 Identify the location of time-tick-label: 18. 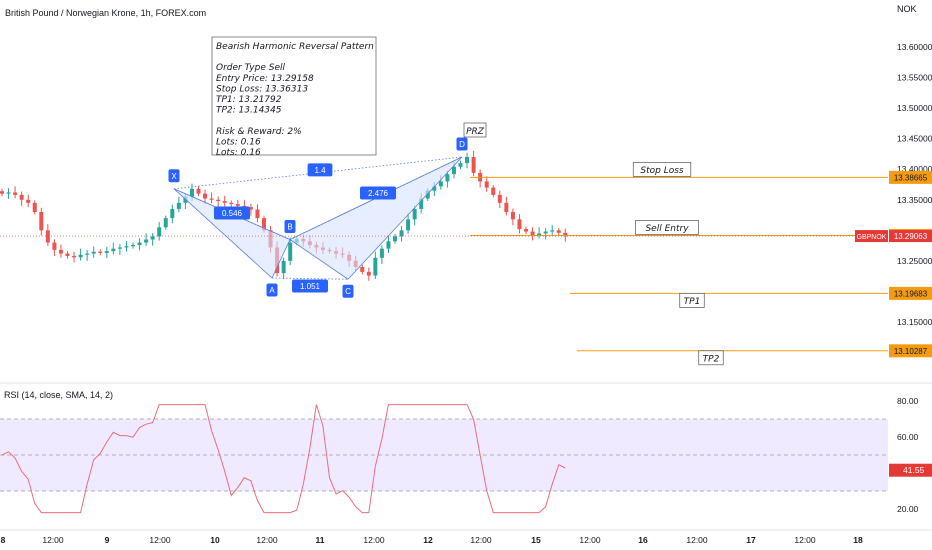
(858, 540).